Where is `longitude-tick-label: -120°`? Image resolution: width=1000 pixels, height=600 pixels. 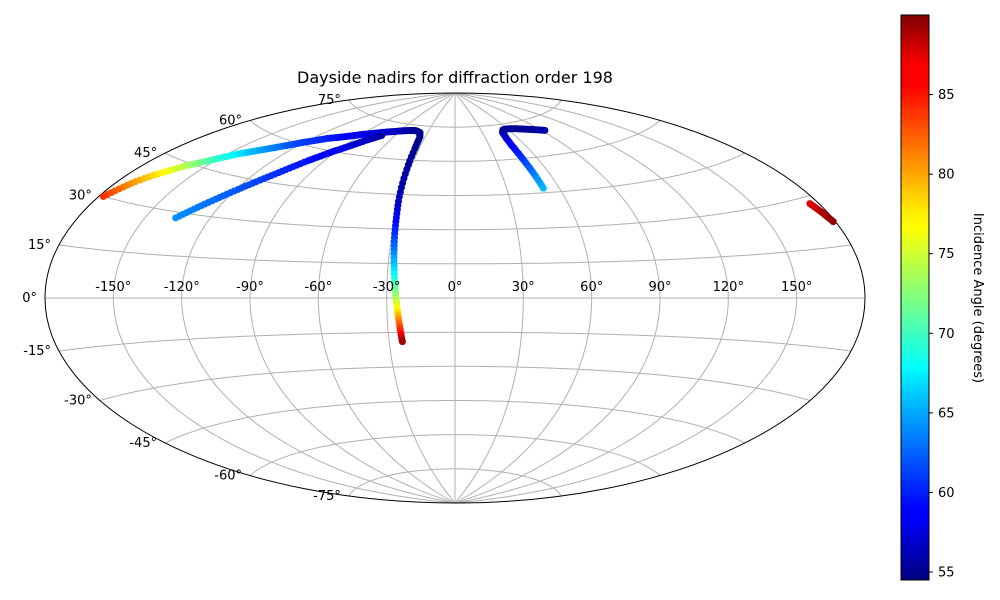
longitude-tick-label: -120° is located at coordinates (182, 287).